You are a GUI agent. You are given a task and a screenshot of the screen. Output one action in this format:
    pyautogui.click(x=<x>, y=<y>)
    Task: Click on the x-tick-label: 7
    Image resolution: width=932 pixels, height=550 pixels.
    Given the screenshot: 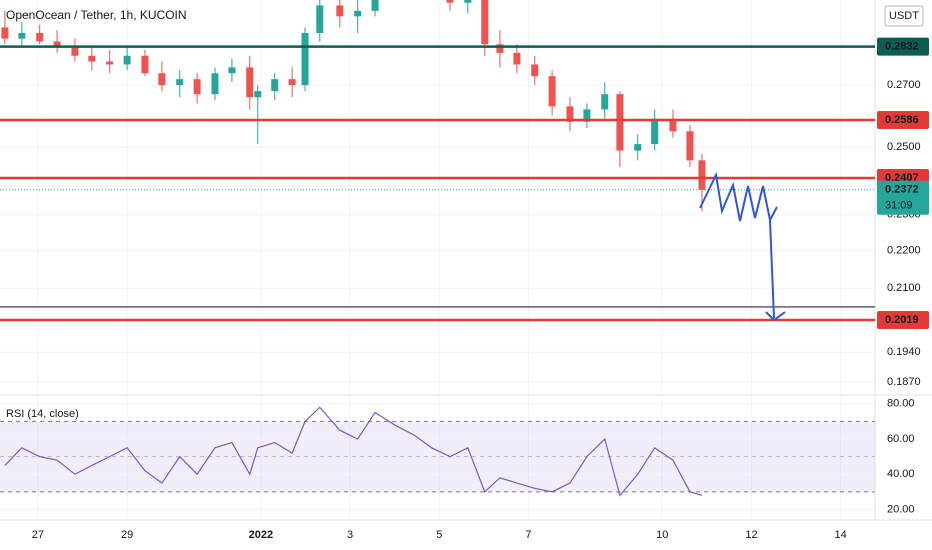 What is the action you would take?
    pyautogui.click(x=528, y=535)
    